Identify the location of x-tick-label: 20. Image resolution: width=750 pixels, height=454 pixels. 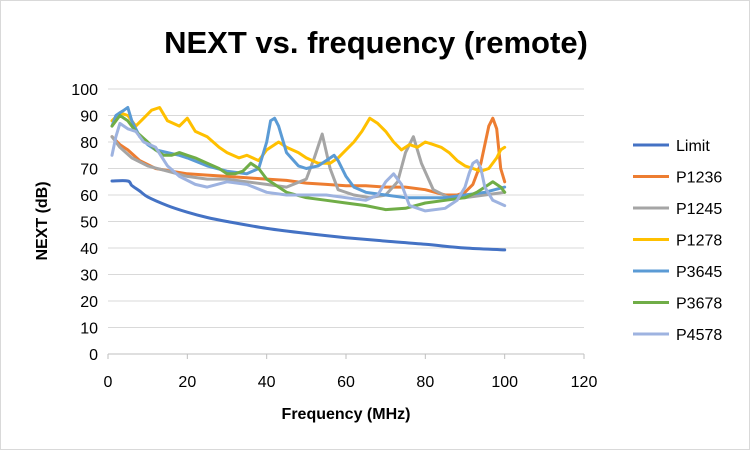
(187, 382).